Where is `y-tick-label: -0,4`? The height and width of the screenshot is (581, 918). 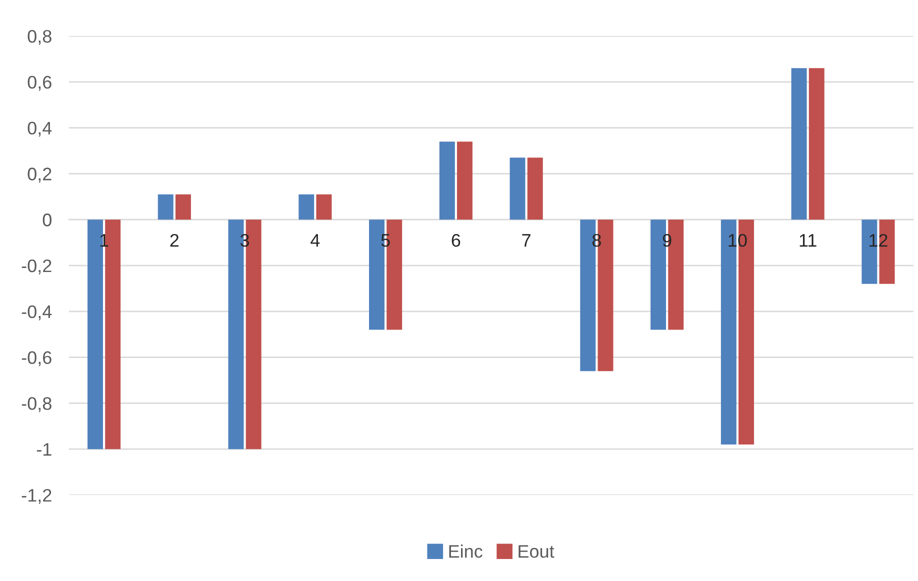 y-tick-label: -0,4 is located at coordinates (37, 312).